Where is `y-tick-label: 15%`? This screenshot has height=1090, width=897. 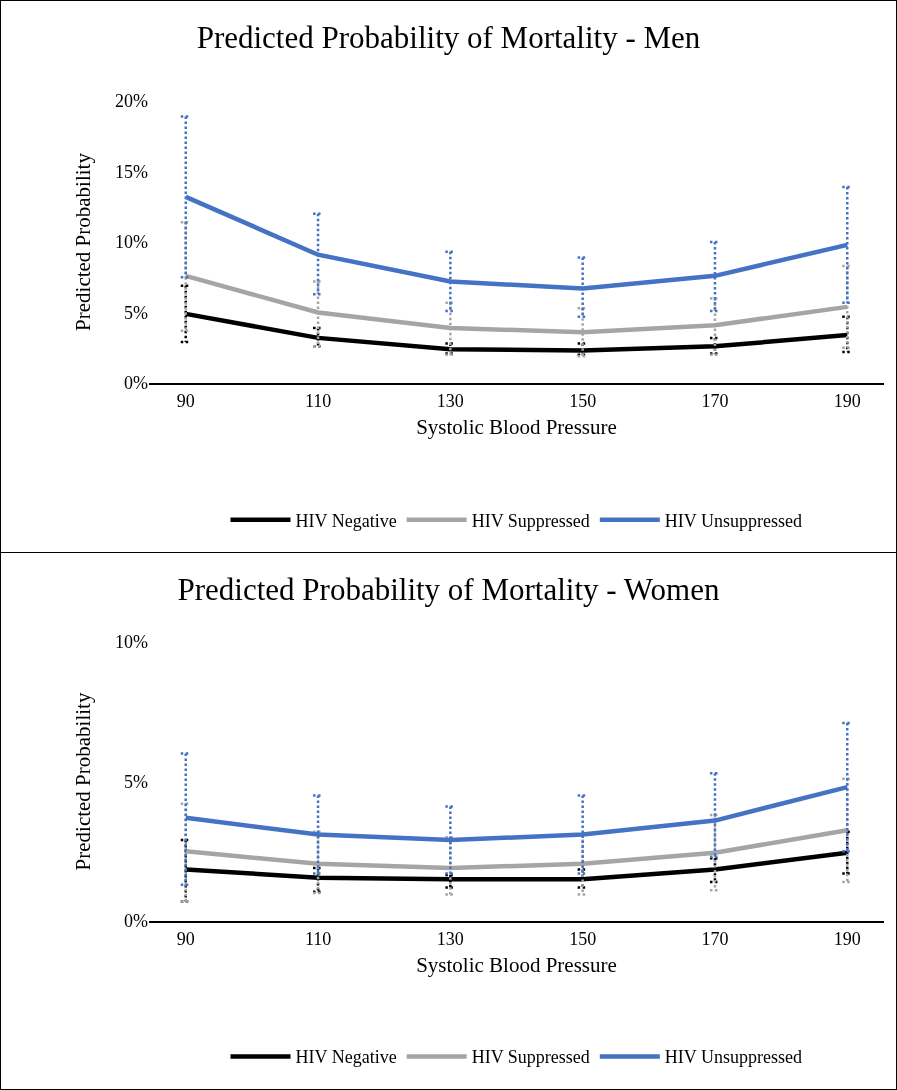
y-tick-label: 15% is located at coordinates (131, 171).